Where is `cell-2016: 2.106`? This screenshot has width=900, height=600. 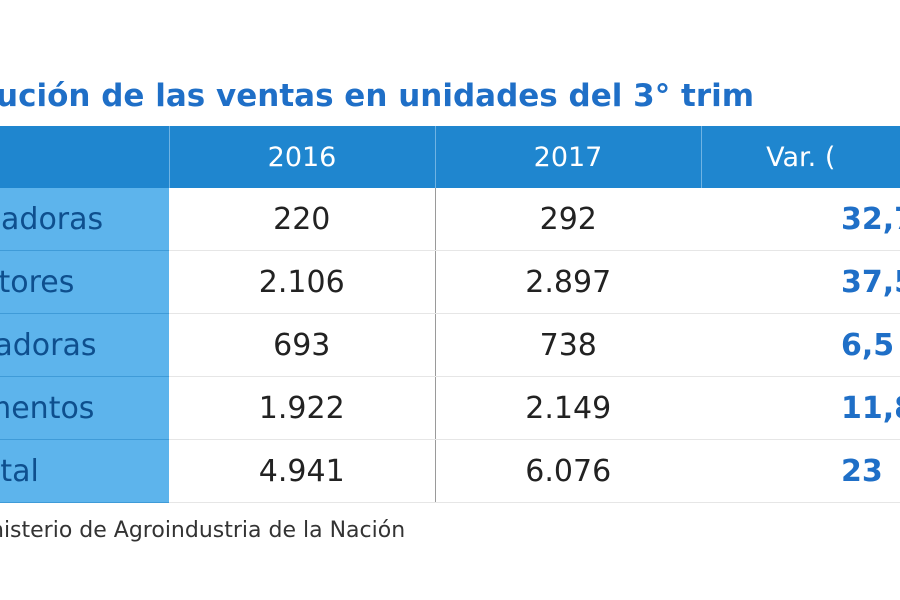
cell-2016: 2.106 is located at coordinates (302, 282).